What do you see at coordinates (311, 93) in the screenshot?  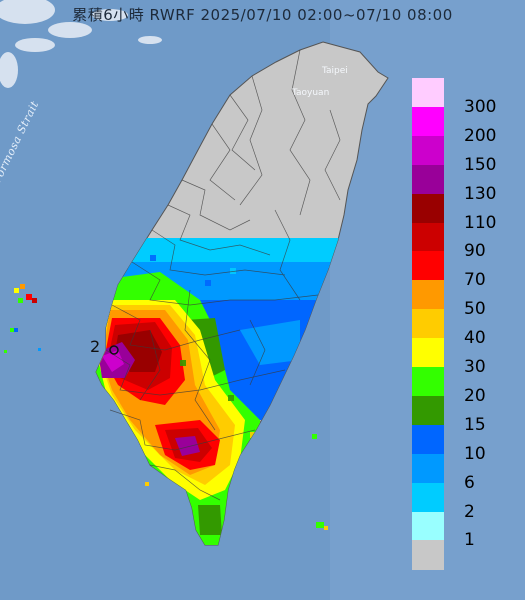 I see `place-taoyuan: Taoyuan` at bounding box center [311, 93].